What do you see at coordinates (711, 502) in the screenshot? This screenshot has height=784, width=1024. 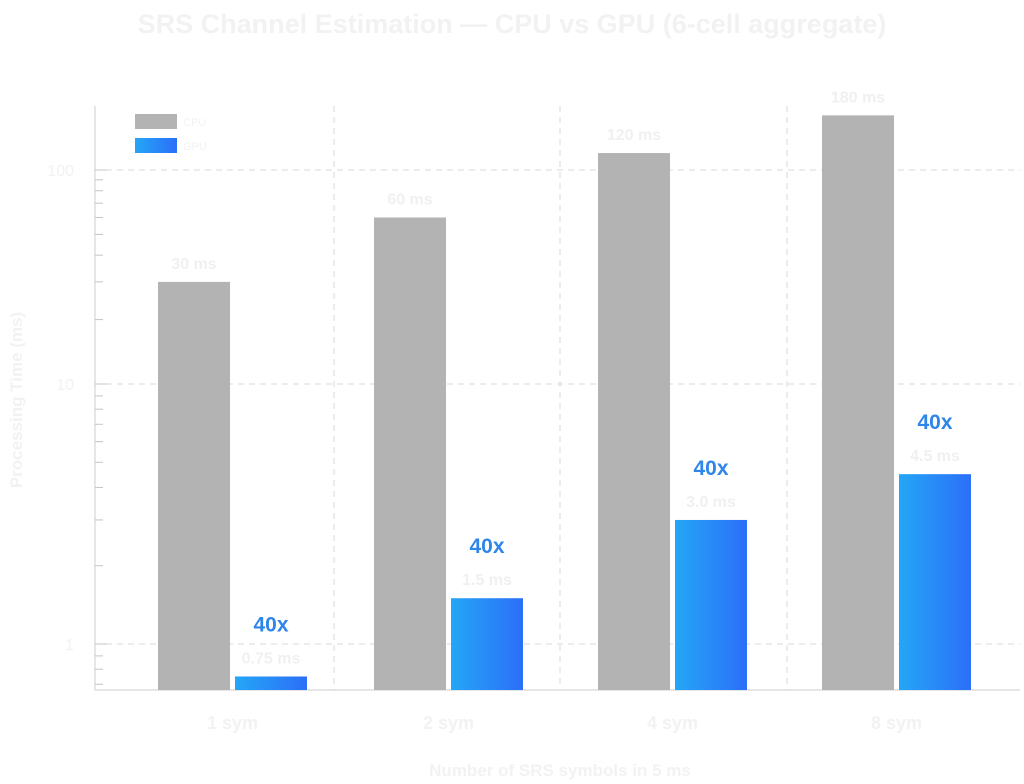 I see `gpu-value-label: 3.0 ms` at bounding box center [711, 502].